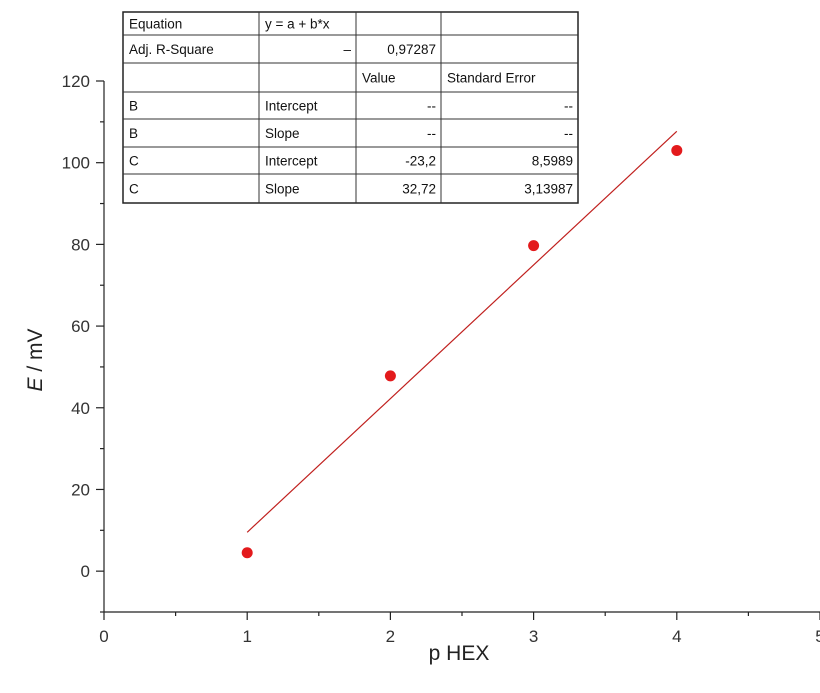 This screenshot has width=820, height=693. What do you see at coordinates (80, 326) in the screenshot?
I see `y-tick-label: 60` at bounding box center [80, 326].